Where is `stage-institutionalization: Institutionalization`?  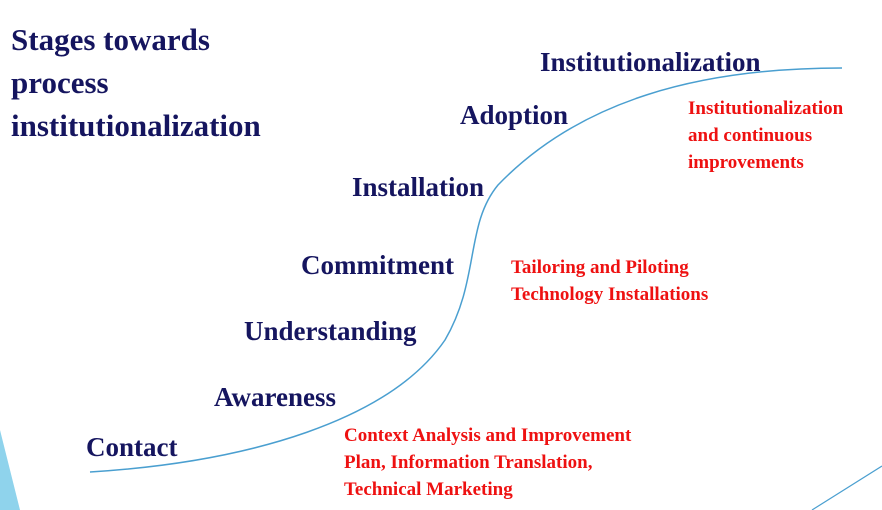 stage-institutionalization: Institutionalization is located at coordinates (650, 62).